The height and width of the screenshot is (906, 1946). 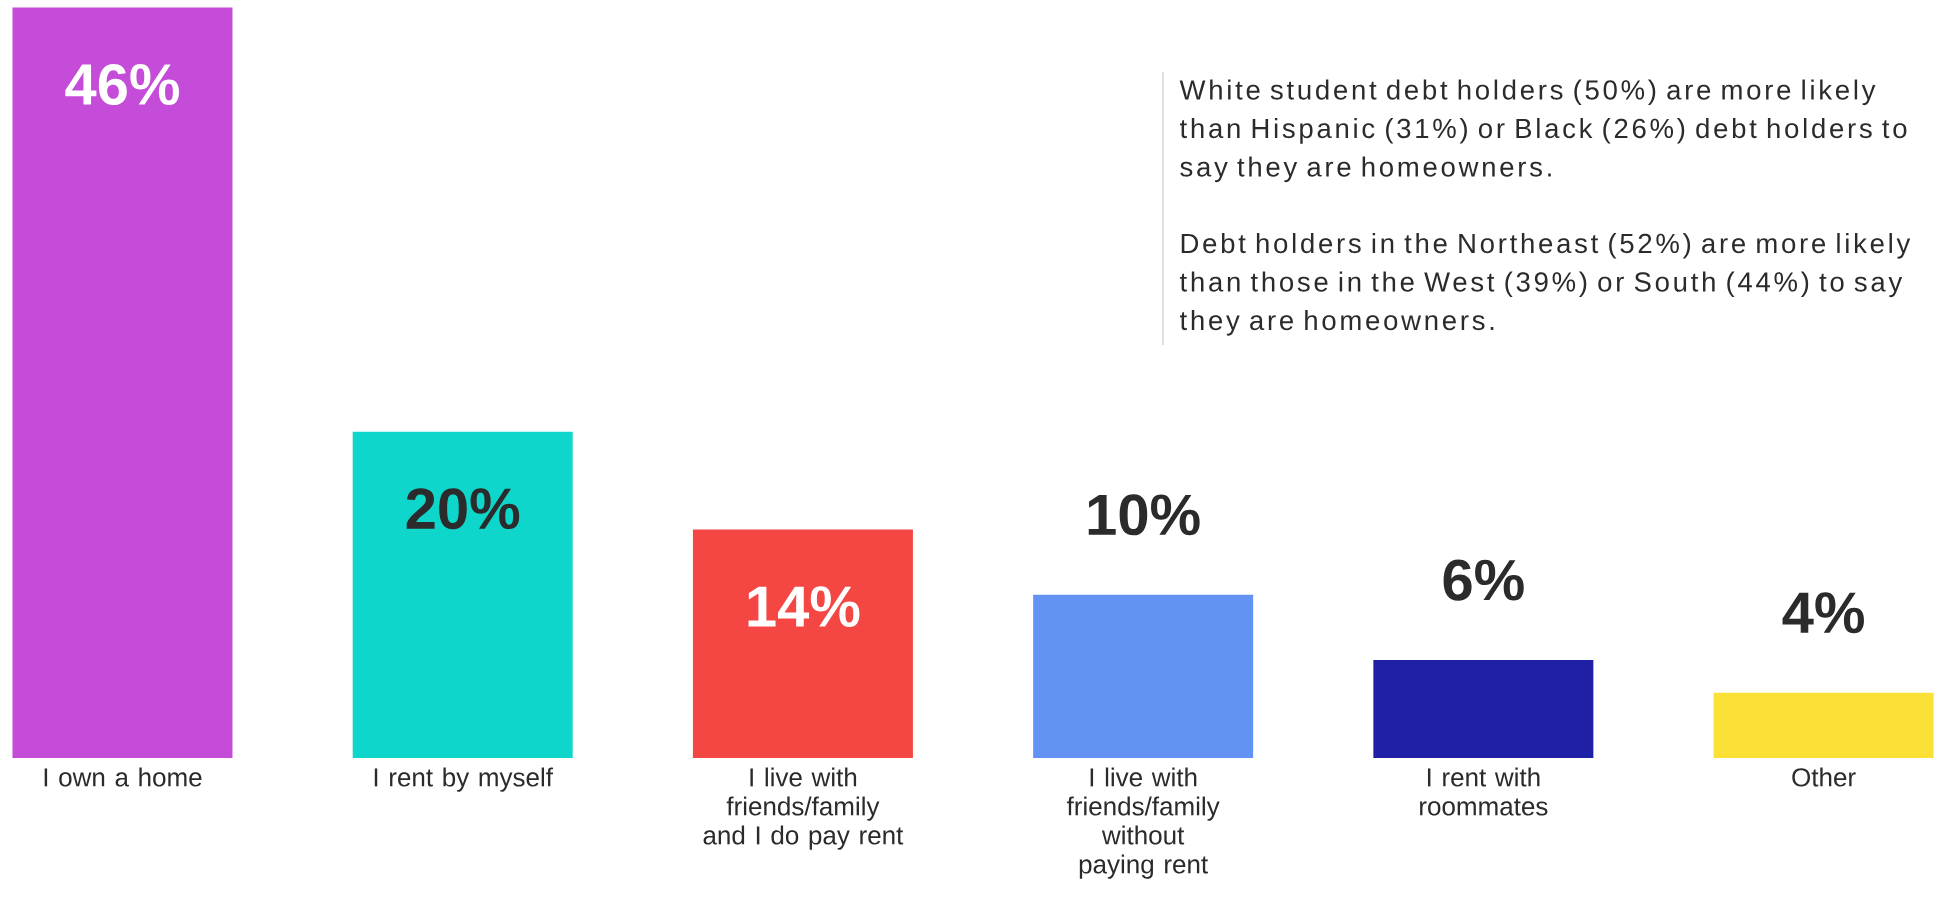 What do you see at coordinates (803, 808) in the screenshot?
I see `x-tick-label: I live with friends/family and I do pay rent` at bounding box center [803, 808].